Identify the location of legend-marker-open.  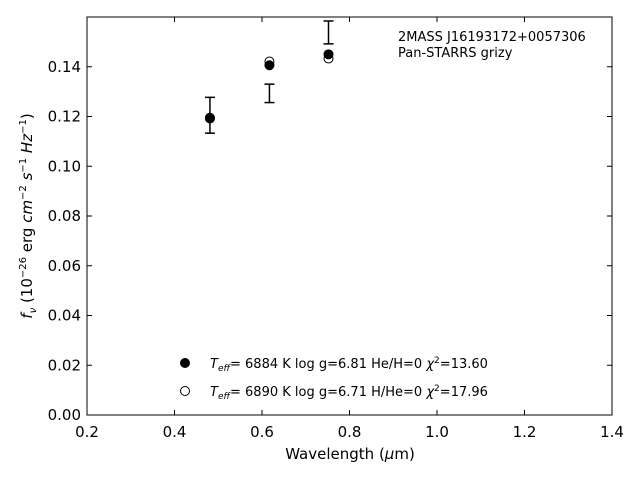
(185, 391).